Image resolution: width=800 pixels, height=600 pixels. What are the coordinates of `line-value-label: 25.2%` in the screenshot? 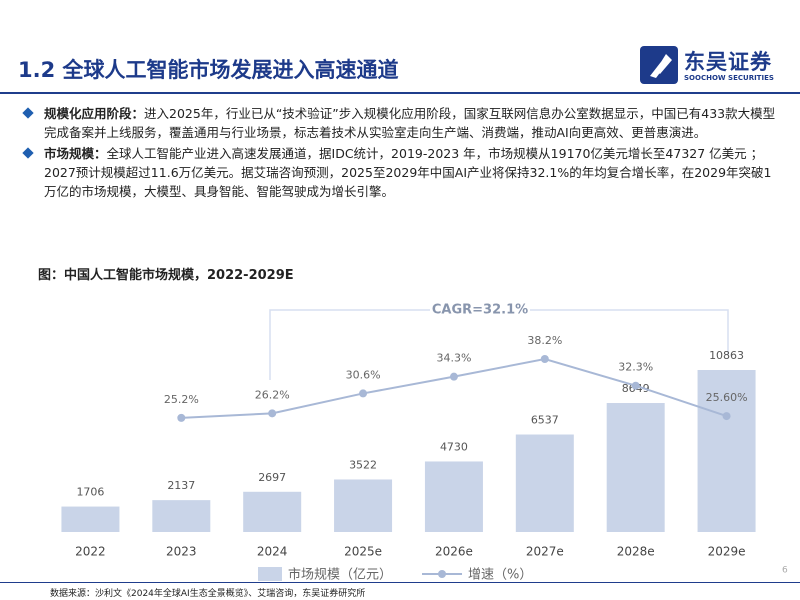 It's located at (181, 399).